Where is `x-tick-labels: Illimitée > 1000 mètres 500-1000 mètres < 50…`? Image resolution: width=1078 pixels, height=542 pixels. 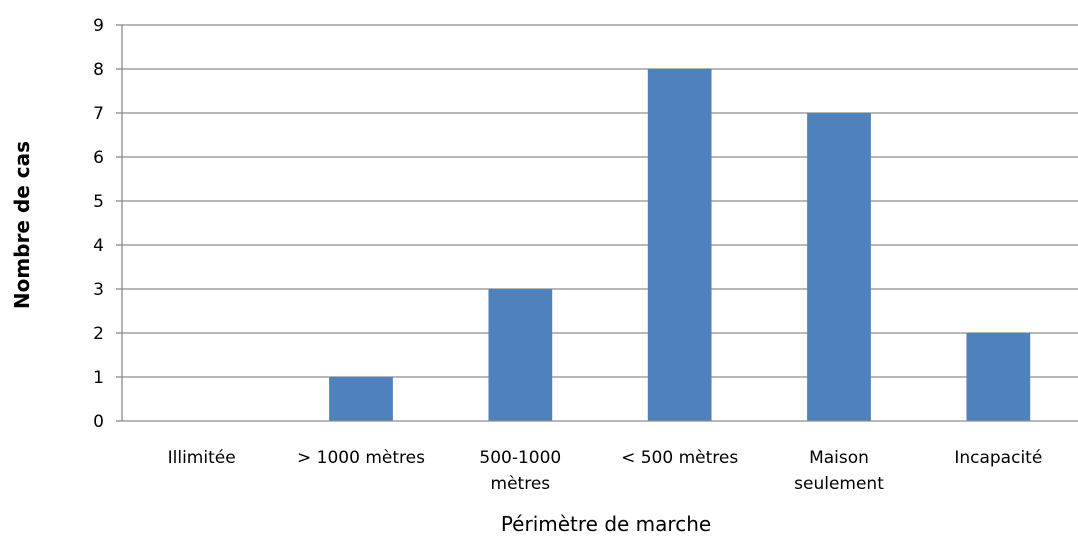 x-tick-labels: Illimitée > 1000 mètres 500-1000 mètres < 50… is located at coordinates (605, 471).